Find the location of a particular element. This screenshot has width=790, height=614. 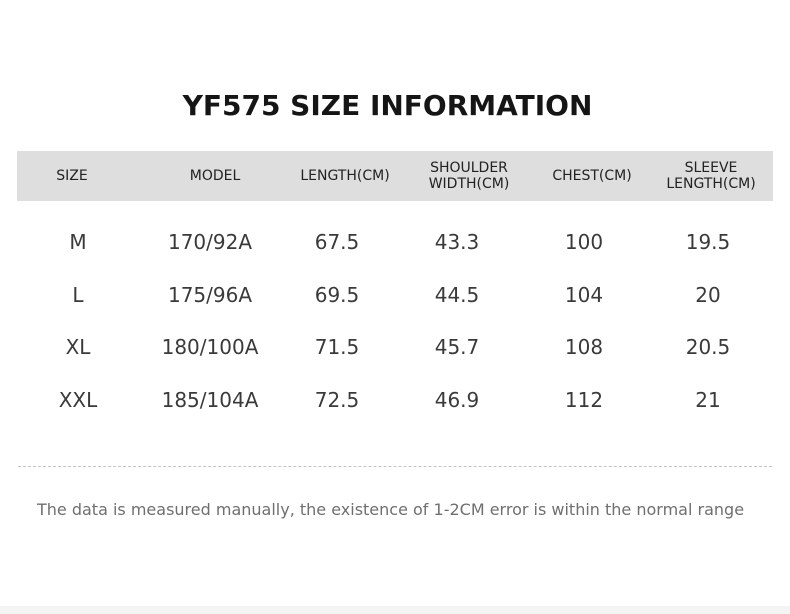

header-sleeve-line2: LENGTH(CM) is located at coordinates (711, 184).